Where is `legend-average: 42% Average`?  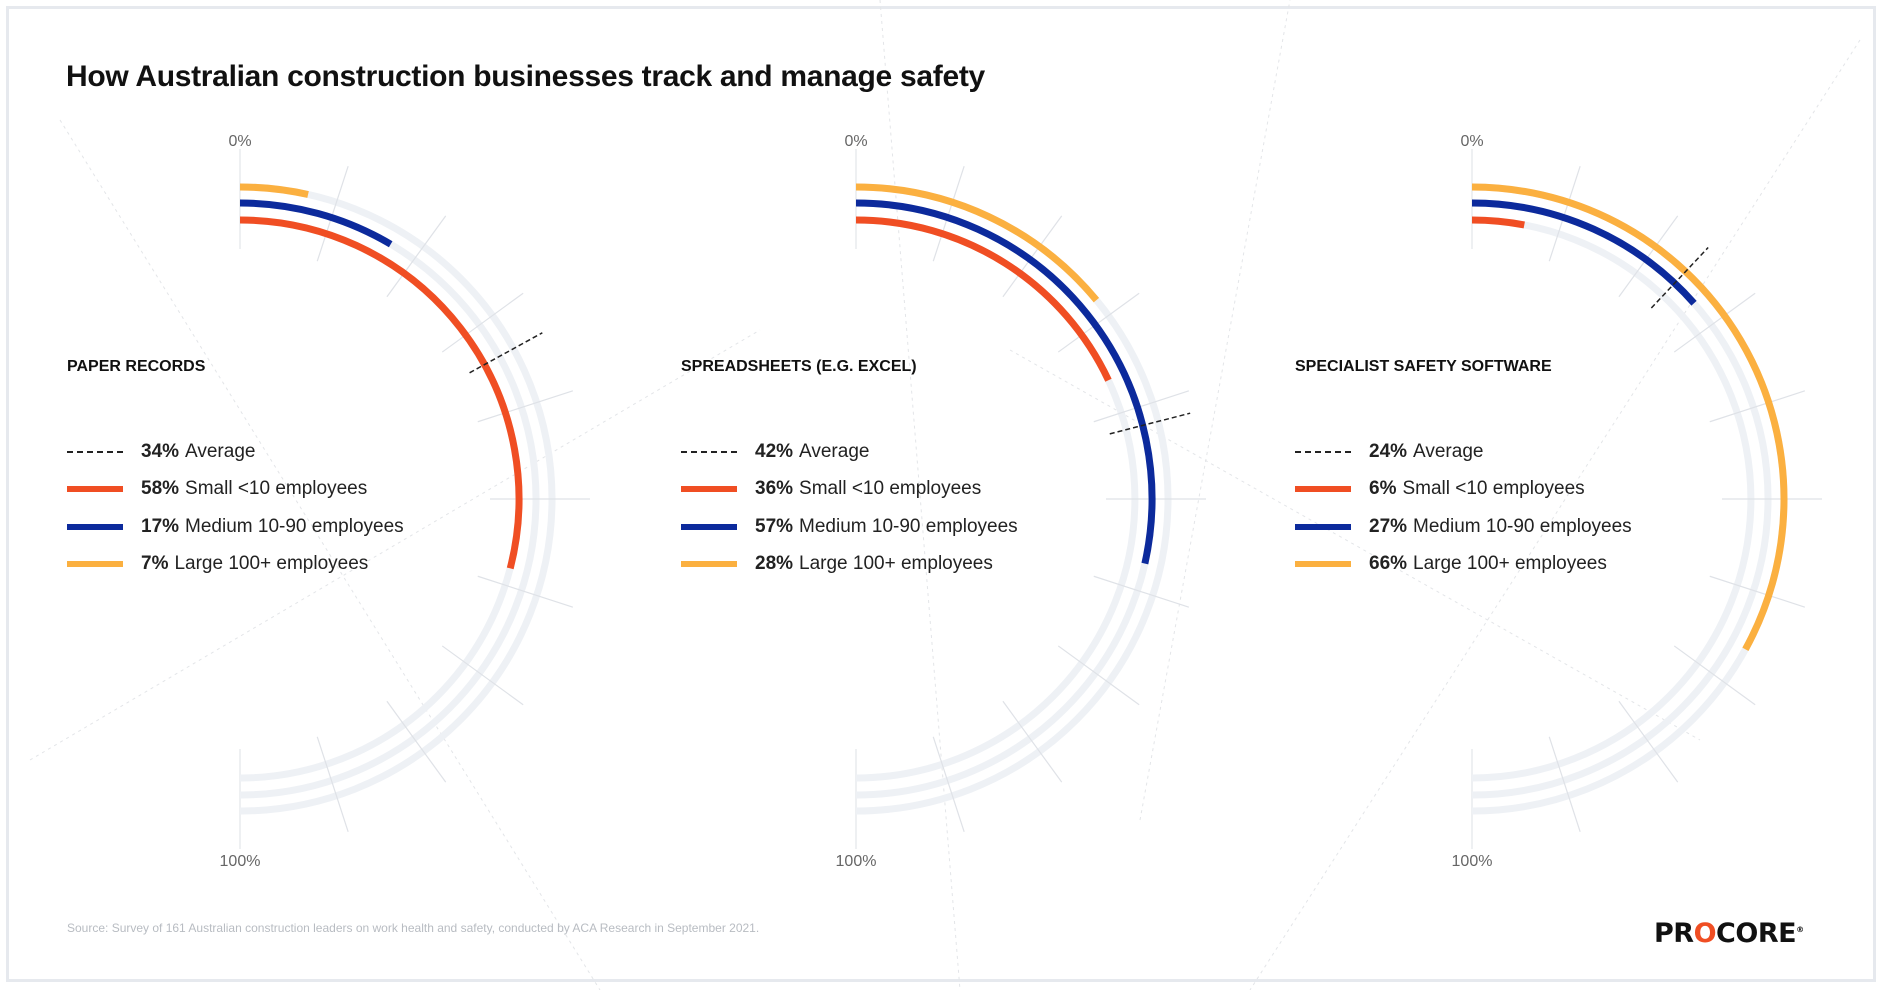 legend-average: 42% Average is located at coordinates (849, 452).